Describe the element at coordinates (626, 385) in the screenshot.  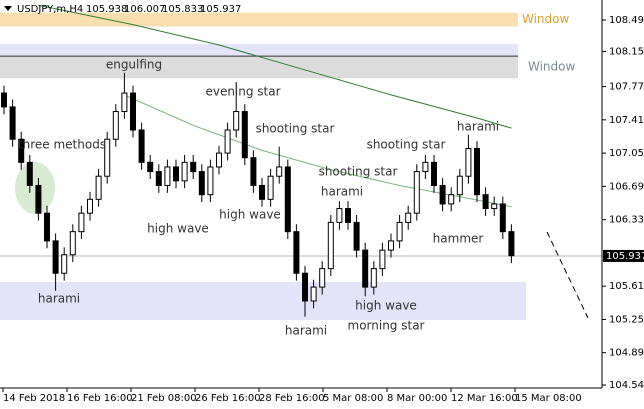
I see `y-tick-label: 104.540` at that location.